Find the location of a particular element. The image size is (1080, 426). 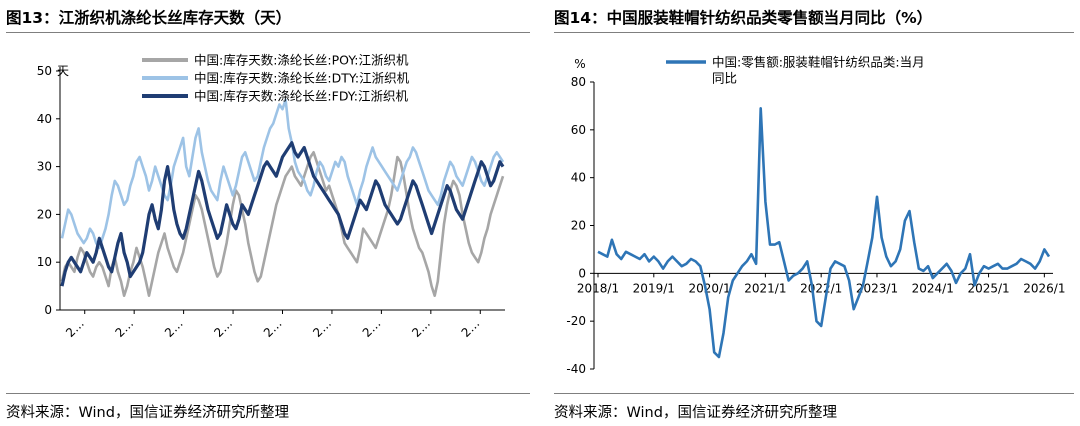

dty-series-line is located at coordinates (282, 174).